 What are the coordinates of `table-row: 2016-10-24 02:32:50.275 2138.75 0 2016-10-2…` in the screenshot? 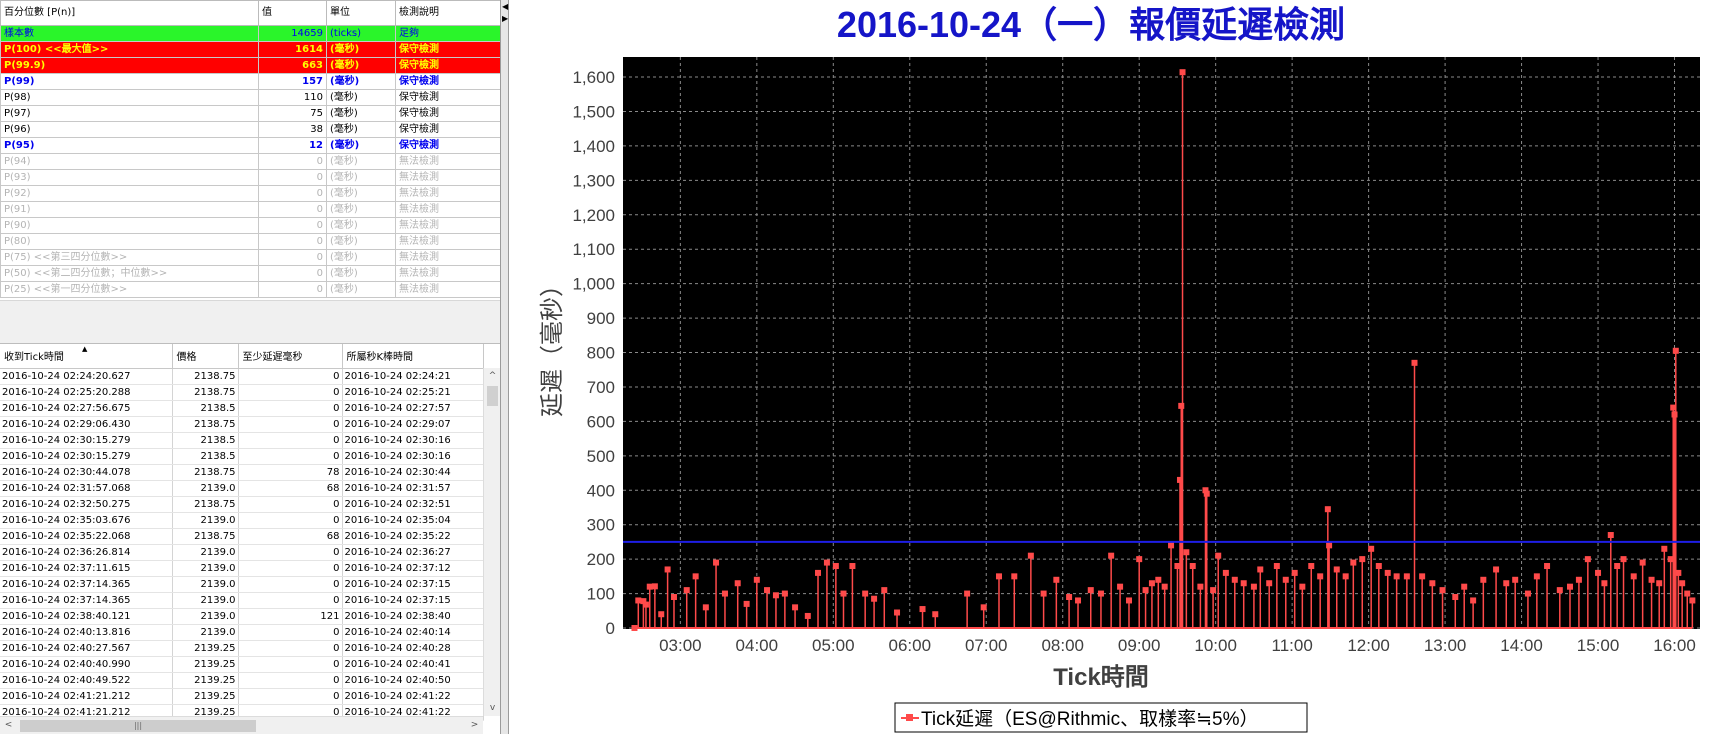 It's located at (242, 504).